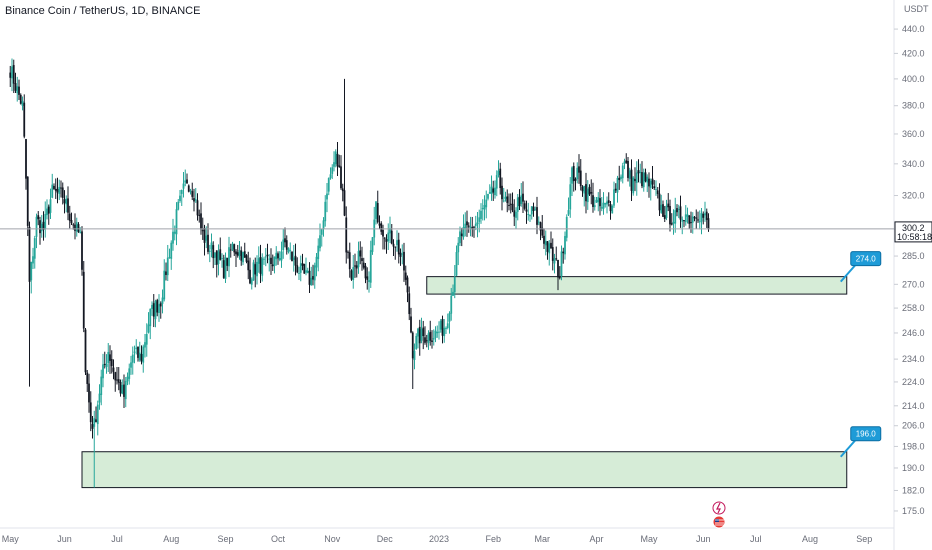  Describe the element at coordinates (439, 539) in the screenshot. I see `x-tick-label: 2023` at that location.